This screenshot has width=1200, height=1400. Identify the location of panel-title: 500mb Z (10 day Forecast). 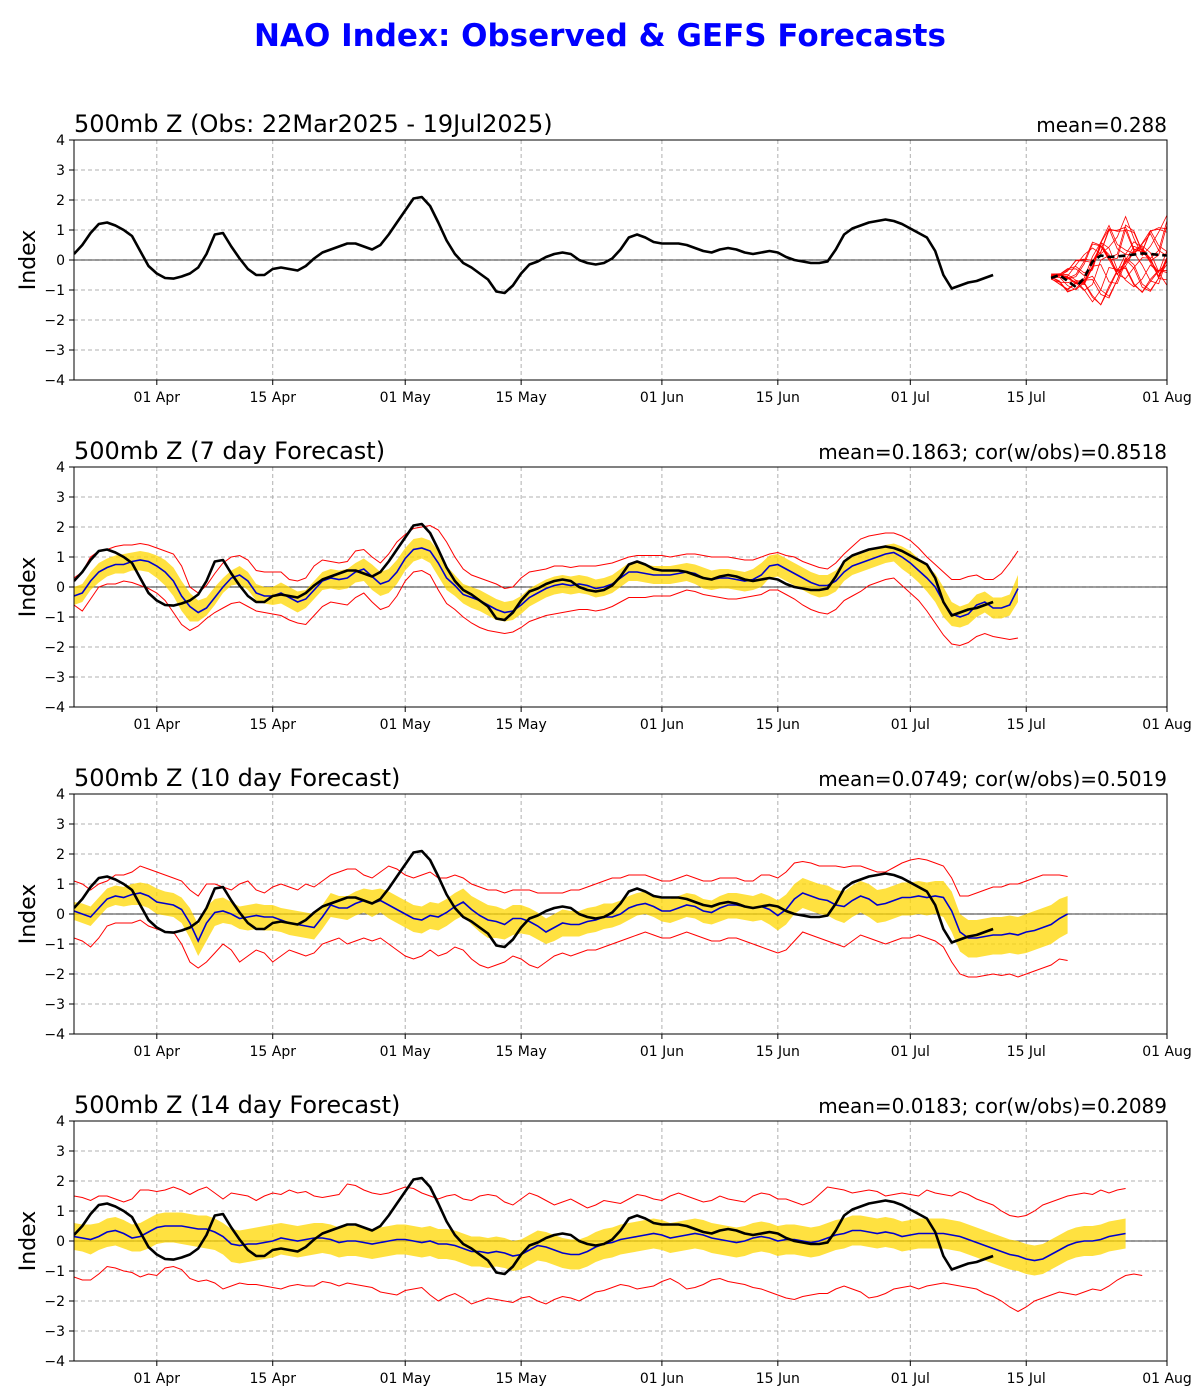
(237, 778).